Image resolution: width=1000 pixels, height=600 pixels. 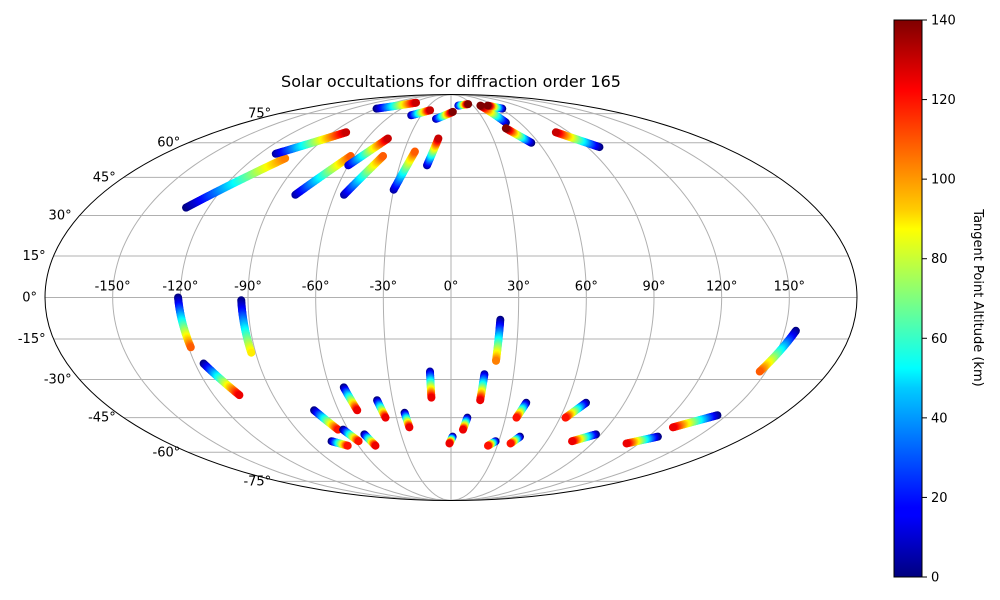 What do you see at coordinates (257, 481) in the screenshot?
I see `lat-tick-label: -75°` at bounding box center [257, 481].